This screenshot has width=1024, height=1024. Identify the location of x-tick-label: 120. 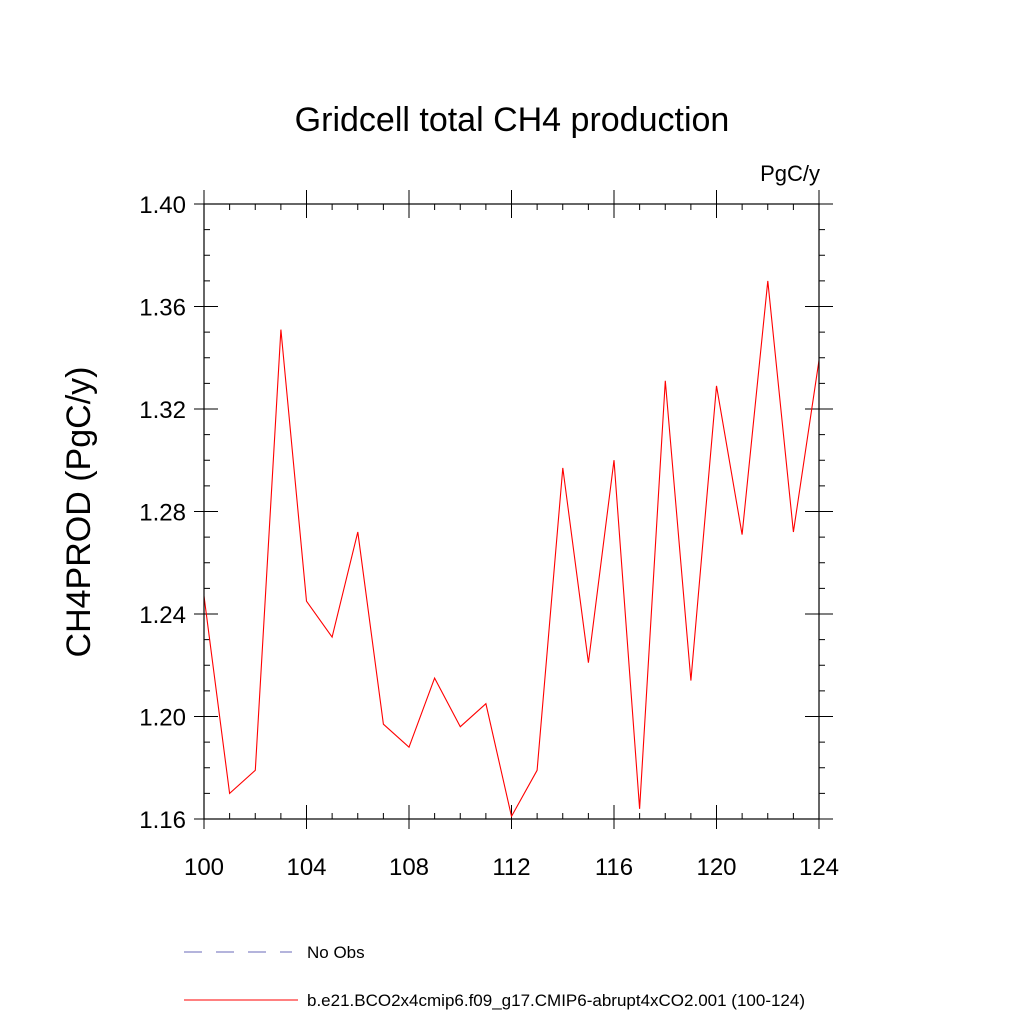
(716, 867).